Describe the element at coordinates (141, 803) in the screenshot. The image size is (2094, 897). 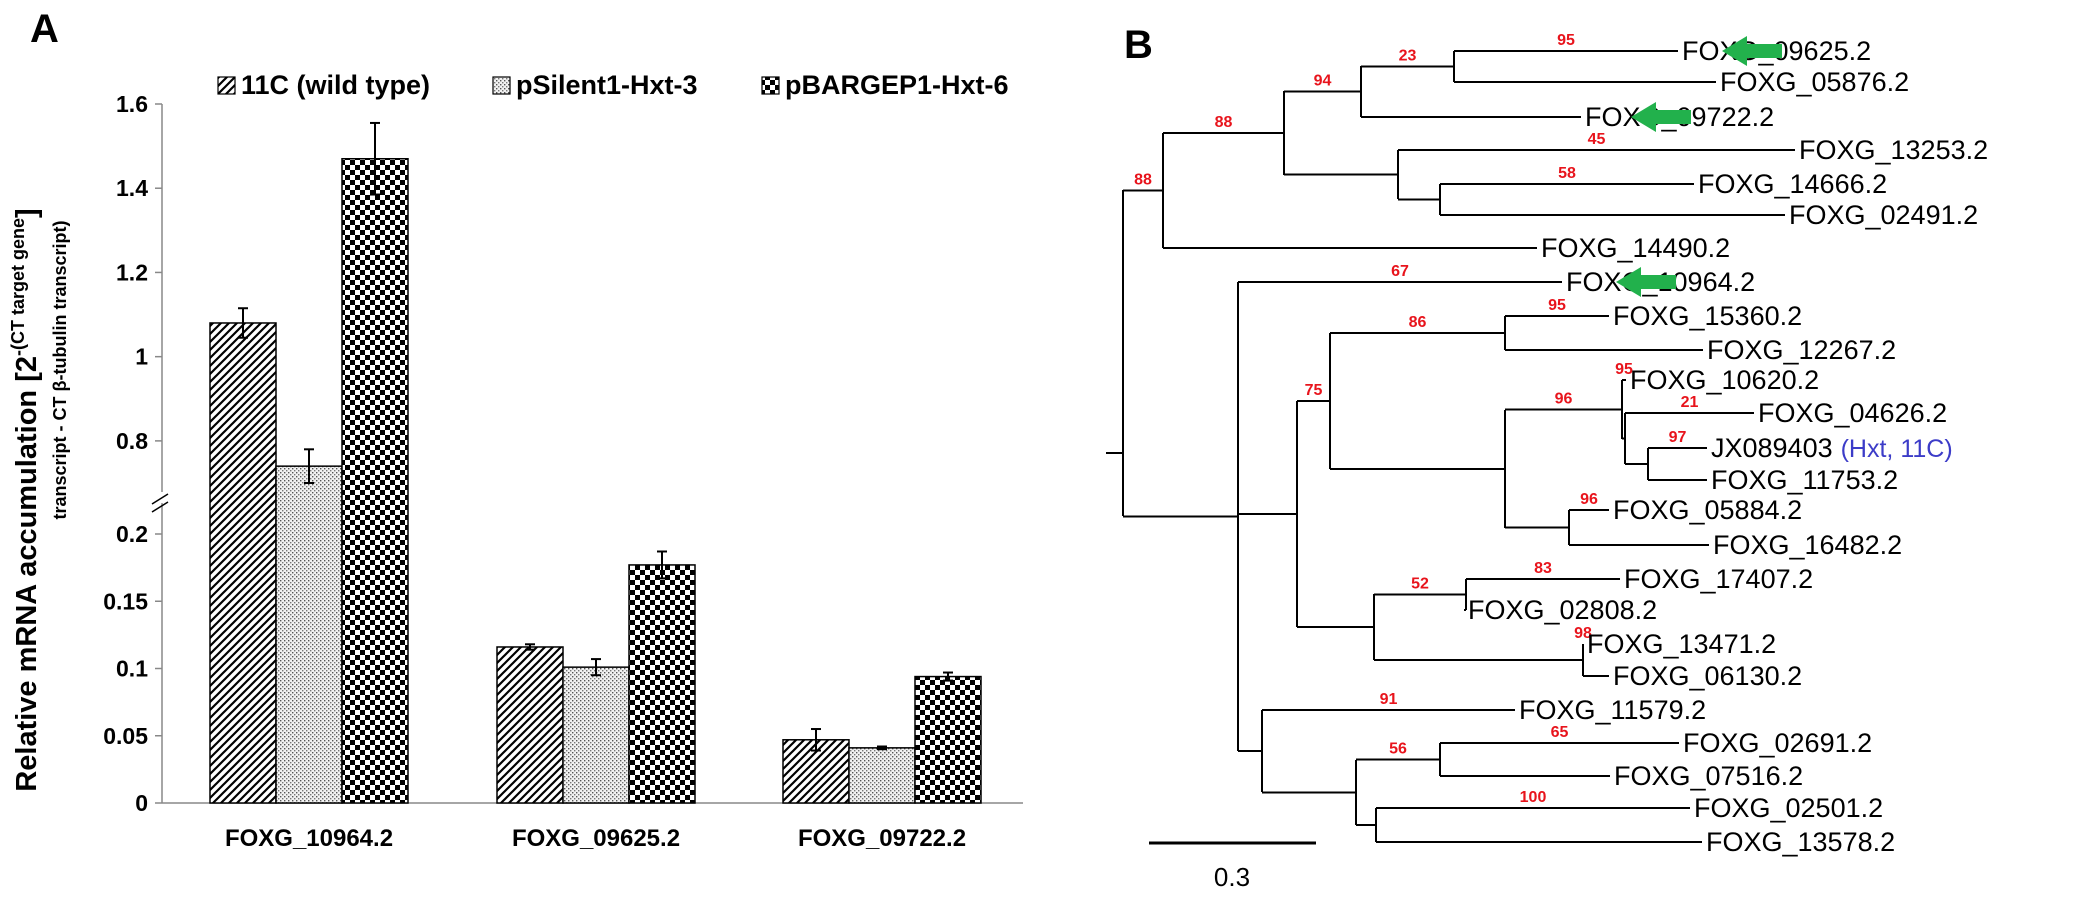
I see `y-tick-label: 0` at that location.